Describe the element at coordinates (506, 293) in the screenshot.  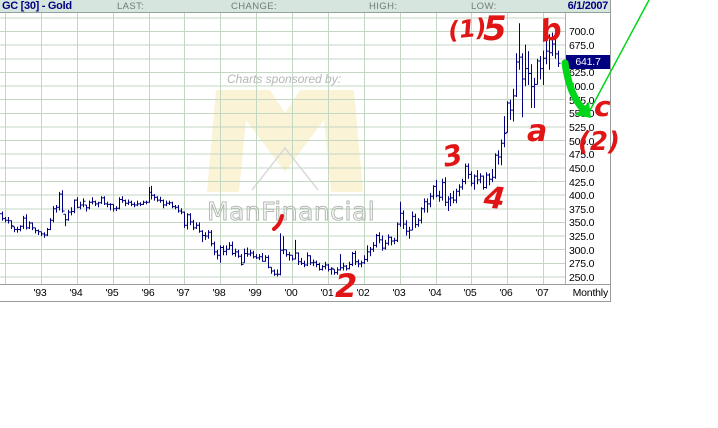
I see `x-axis-label-06: '06` at that location.